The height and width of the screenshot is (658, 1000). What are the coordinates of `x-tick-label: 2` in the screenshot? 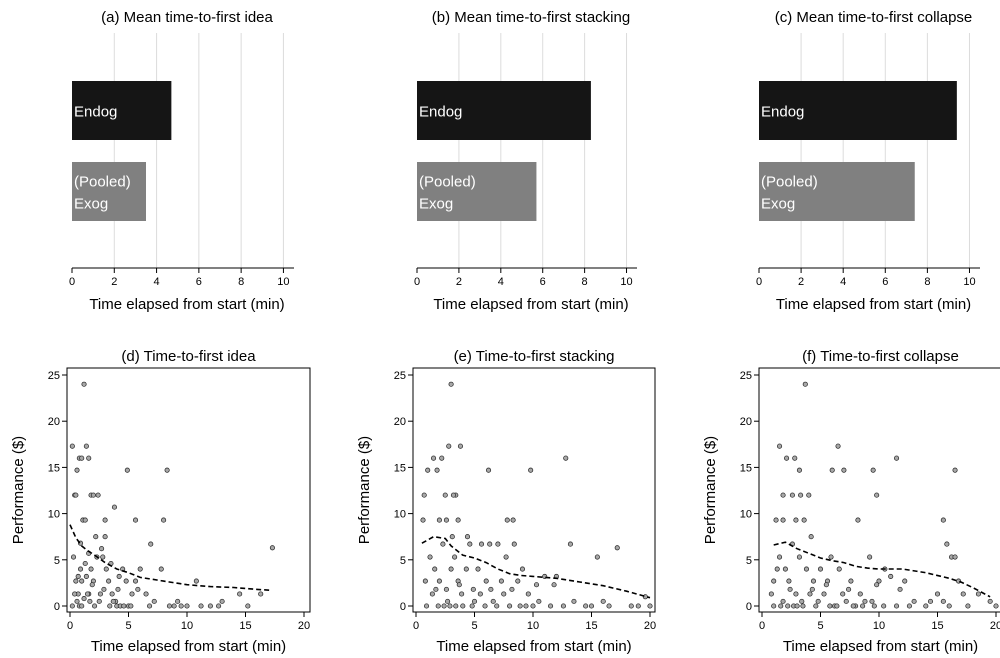 It's located at (801, 282).